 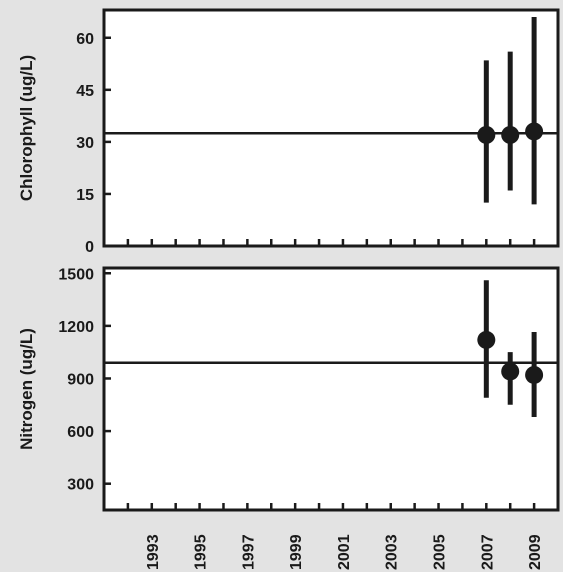 I want to click on nitrogen-y-axis-label: Nitrogen (ug/L), so click(x=26, y=389).